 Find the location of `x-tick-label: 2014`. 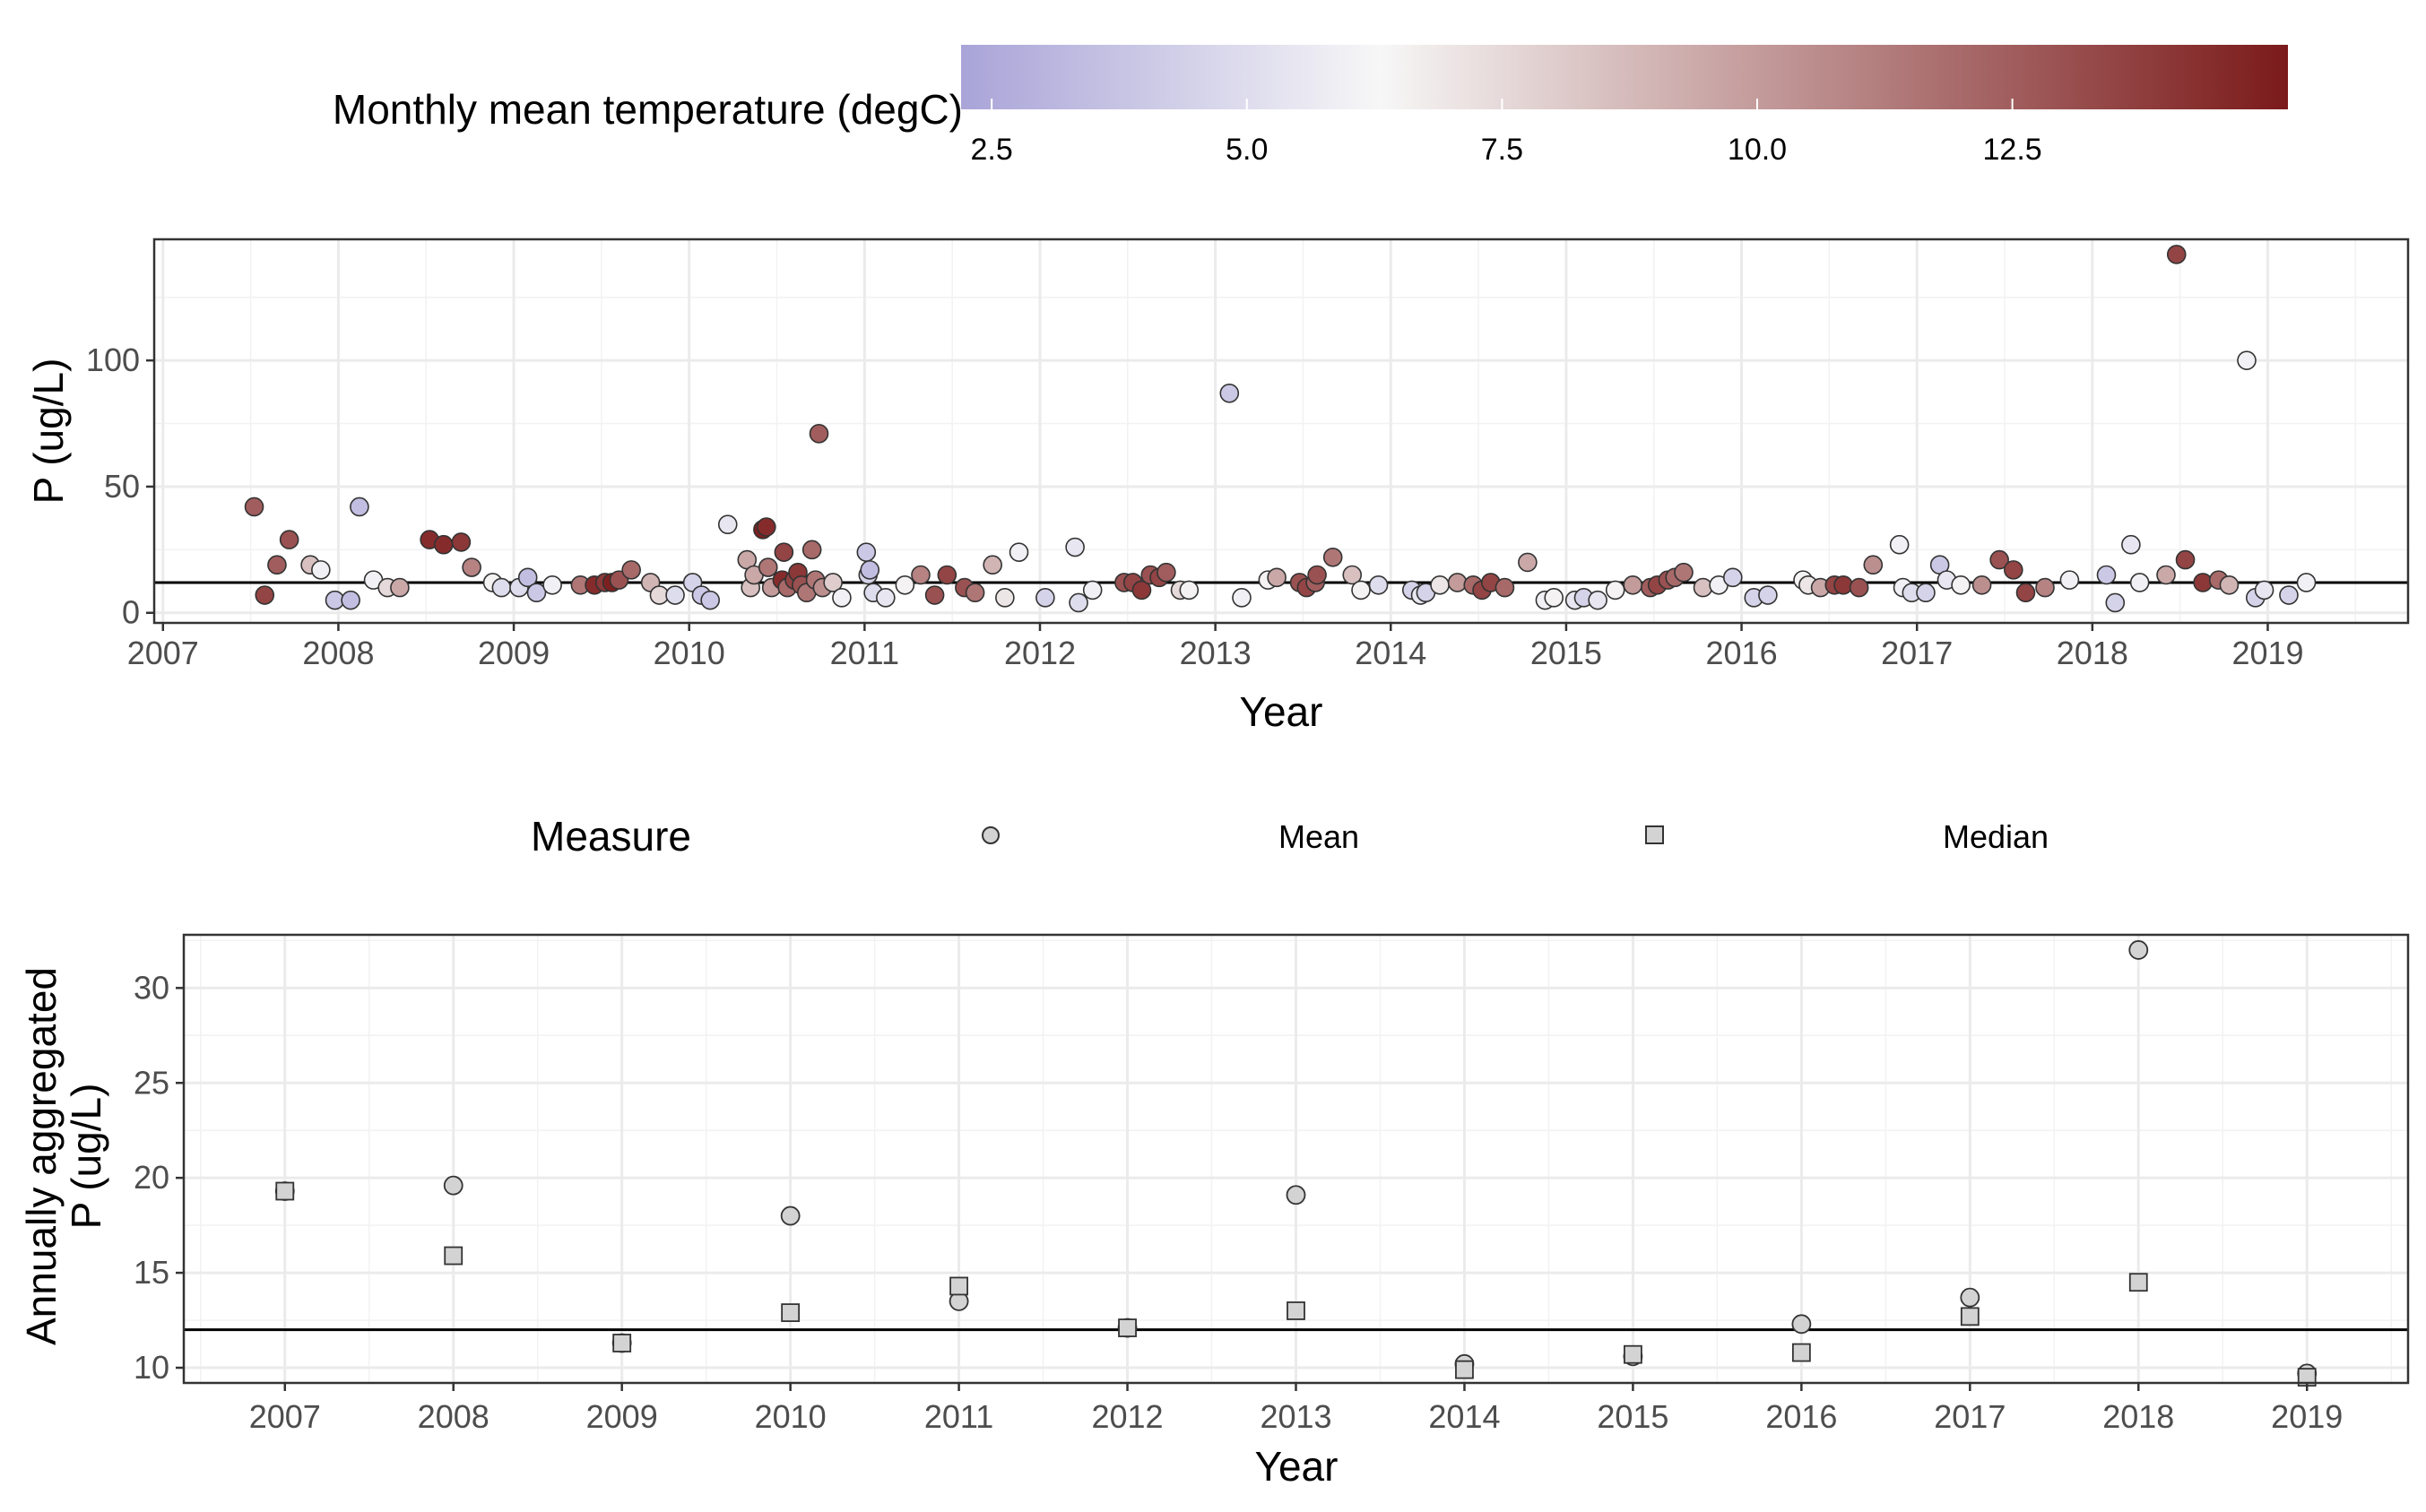

x-tick-label: 2014 is located at coordinates (1390, 653).